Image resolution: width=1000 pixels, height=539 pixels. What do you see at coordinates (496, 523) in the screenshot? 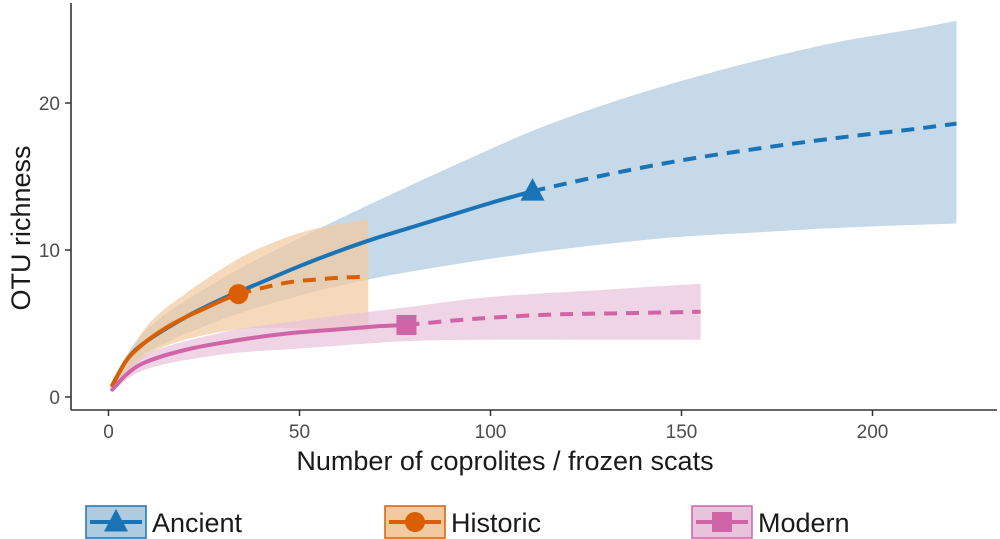
I see `legend-label-historic: Historic` at bounding box center [496, 523].